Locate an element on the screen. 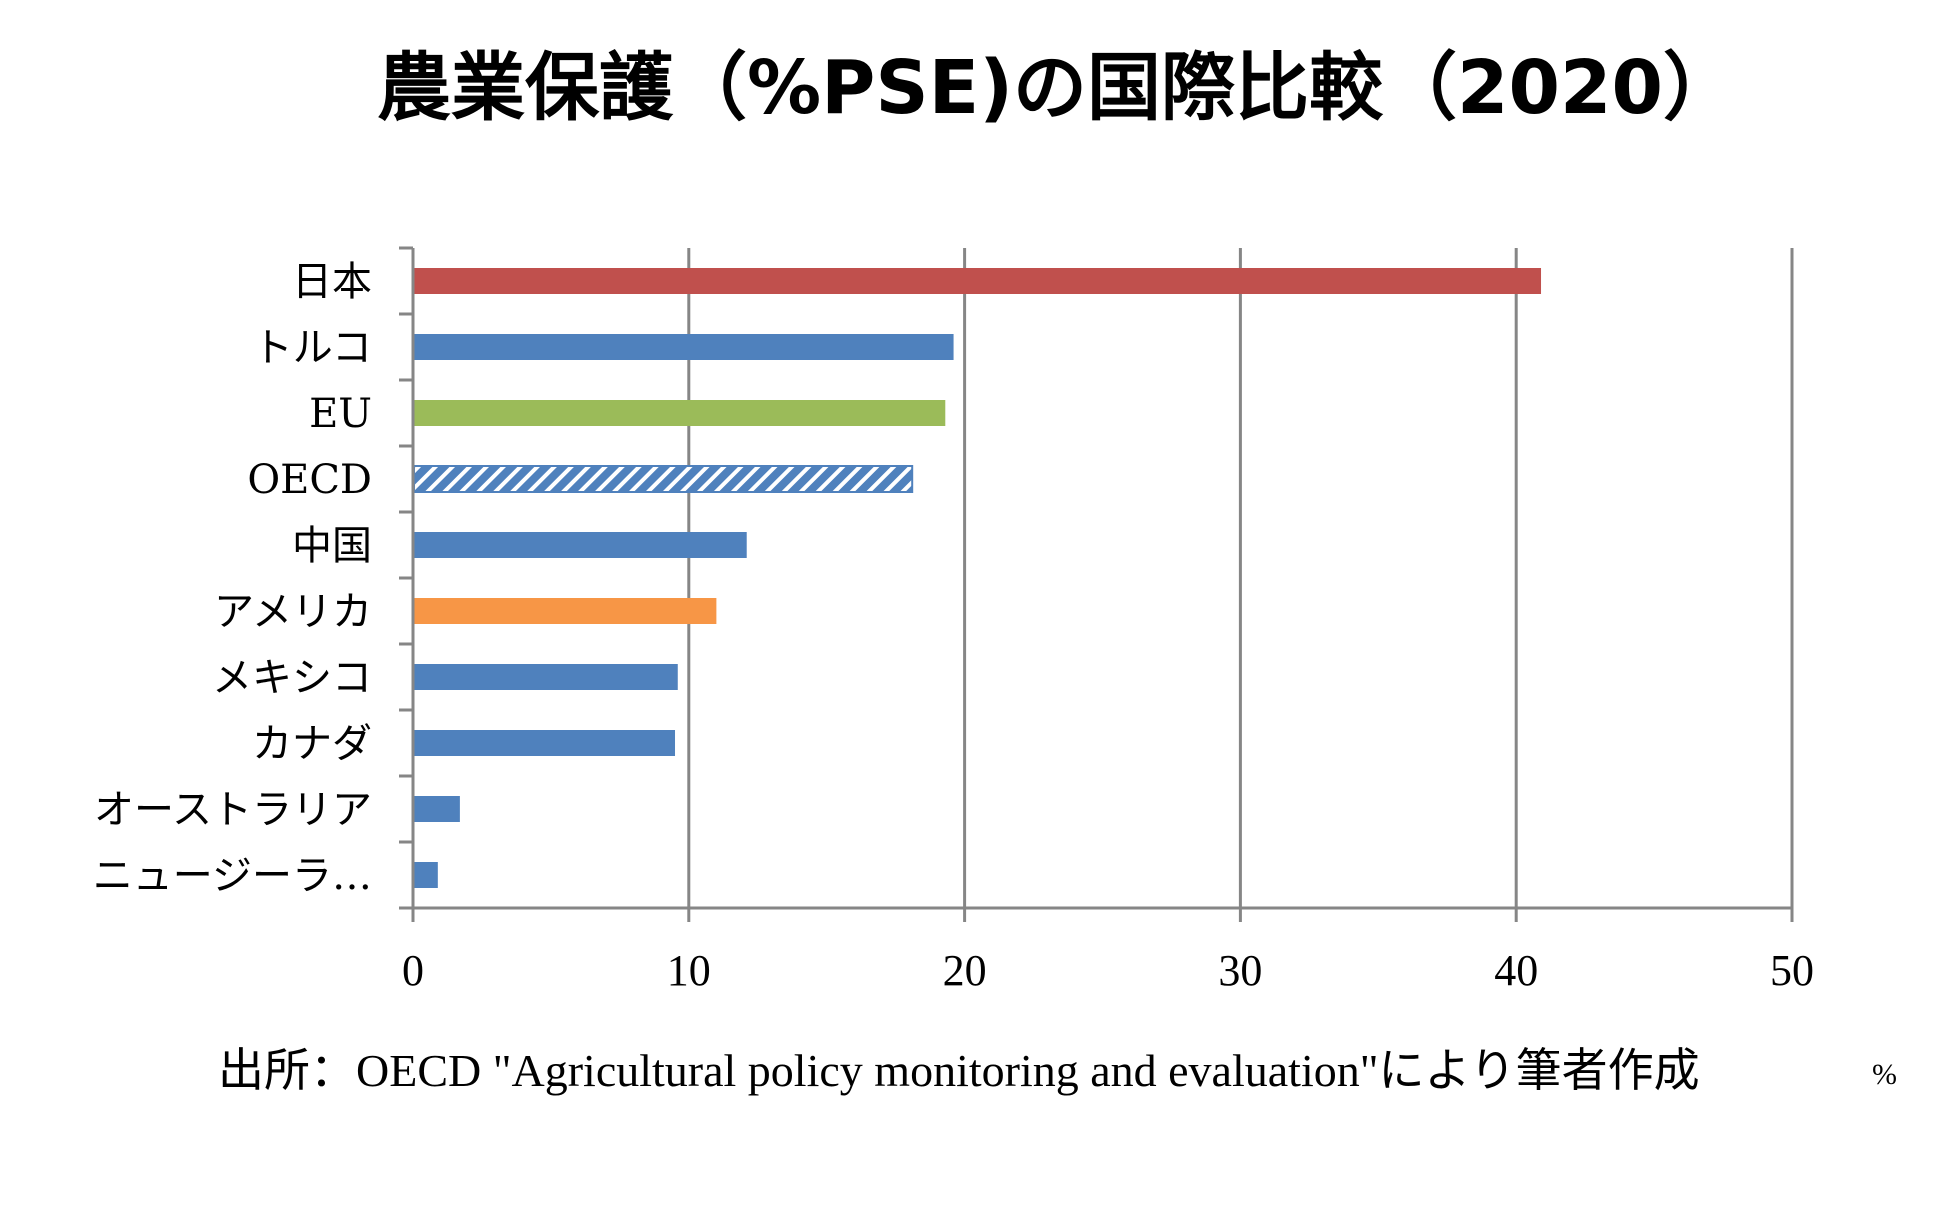  x-tick-labels: 0 10 20 30 40 50 is located at coordinates (1108, 970).